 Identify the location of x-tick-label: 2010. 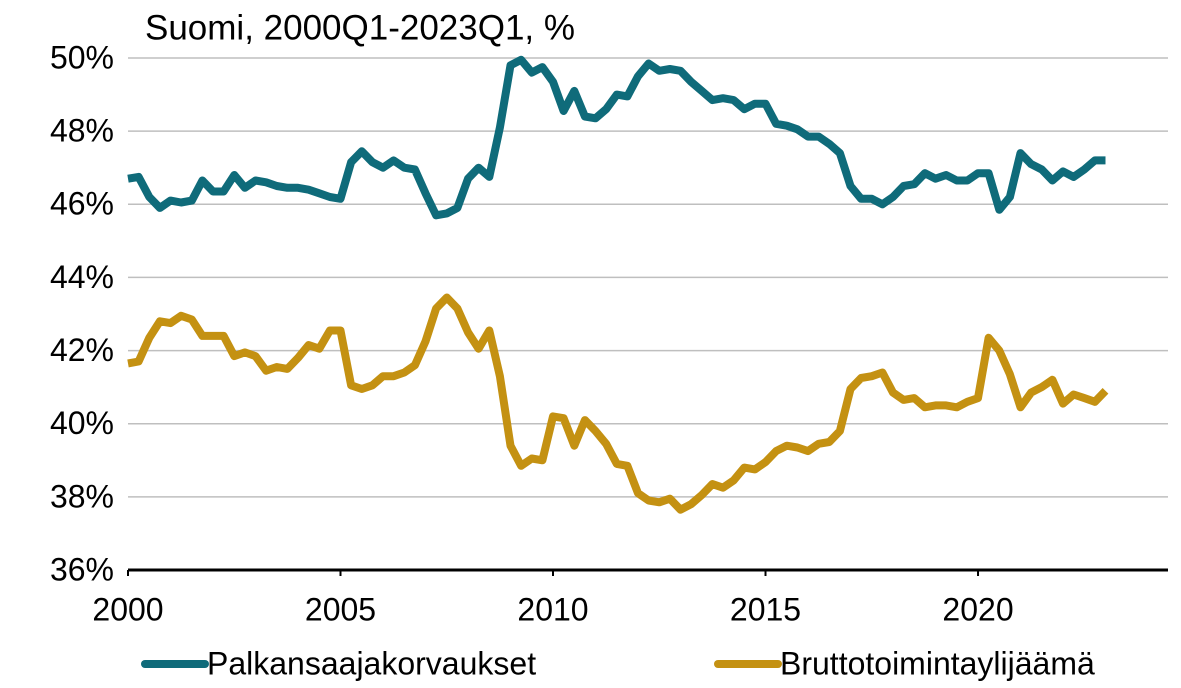
(552, 609).